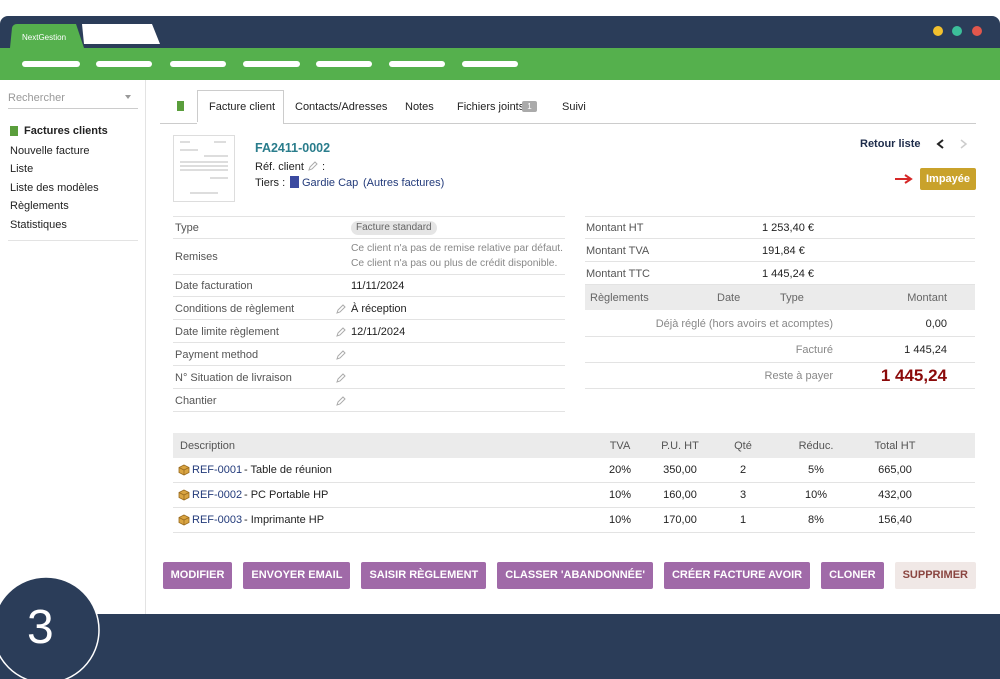 The width and height of the screenshot is (1000, 679). What do you see at coordinates (620, 520) in the screenshot?
I see `line-tva: 10%` at bounding box center [620, 520].